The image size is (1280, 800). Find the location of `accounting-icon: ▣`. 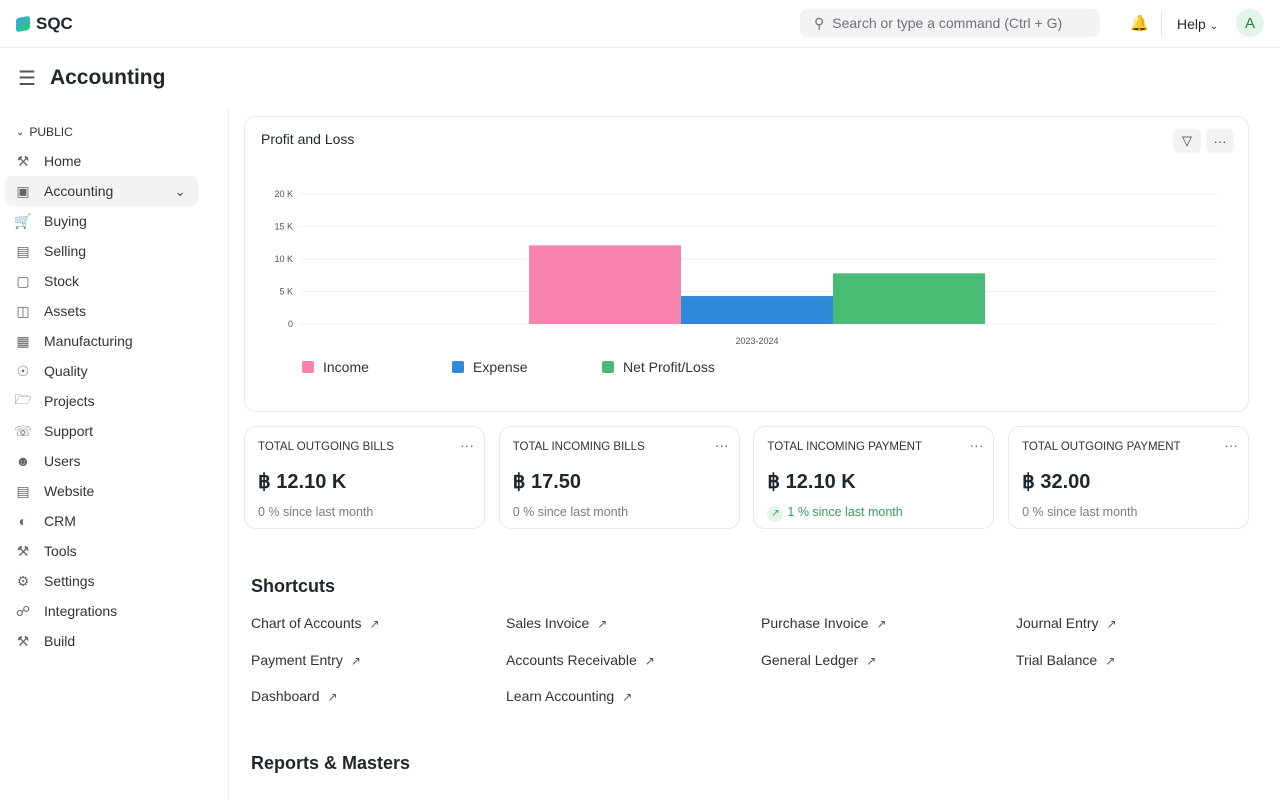

accounting-icon: ▣ is located at coordinates (23, 190).